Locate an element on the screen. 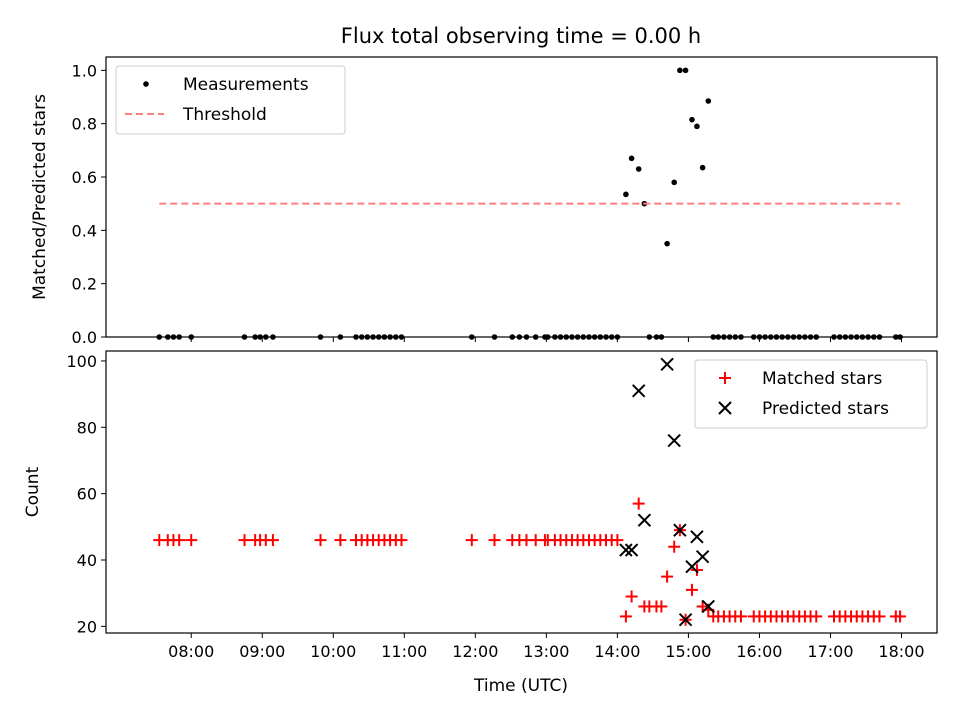 The image size is (960, 720). y-tick-label-0-2: 0.4 is located at coordinates (84, 230).